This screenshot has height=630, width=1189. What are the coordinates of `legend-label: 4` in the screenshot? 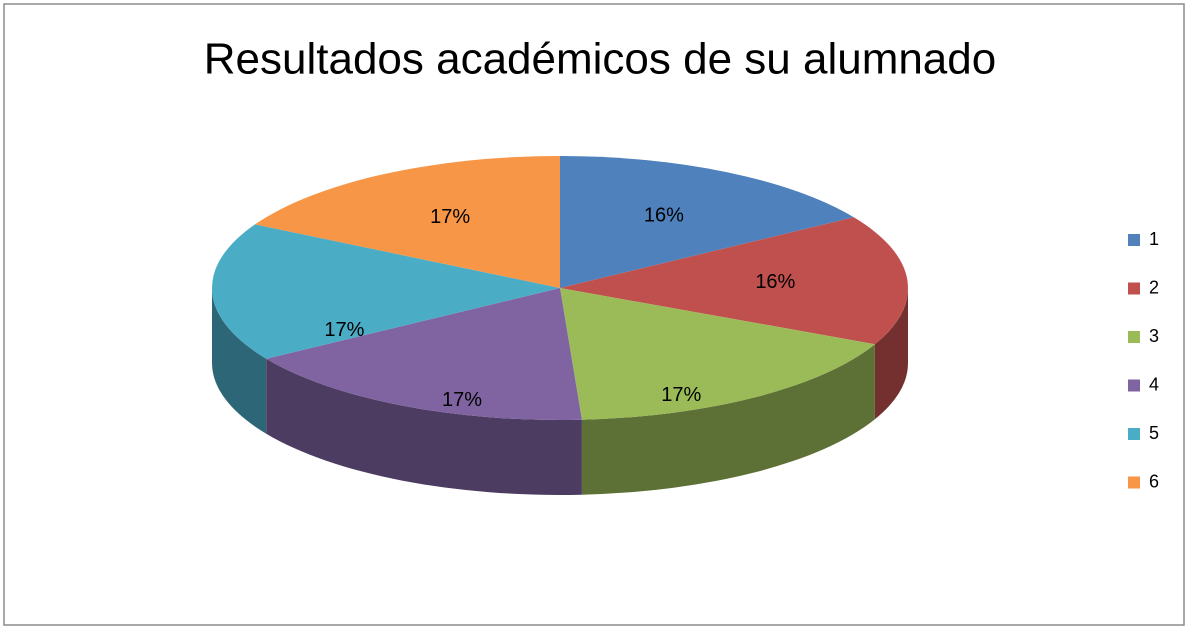 It's located at (1154, 384).